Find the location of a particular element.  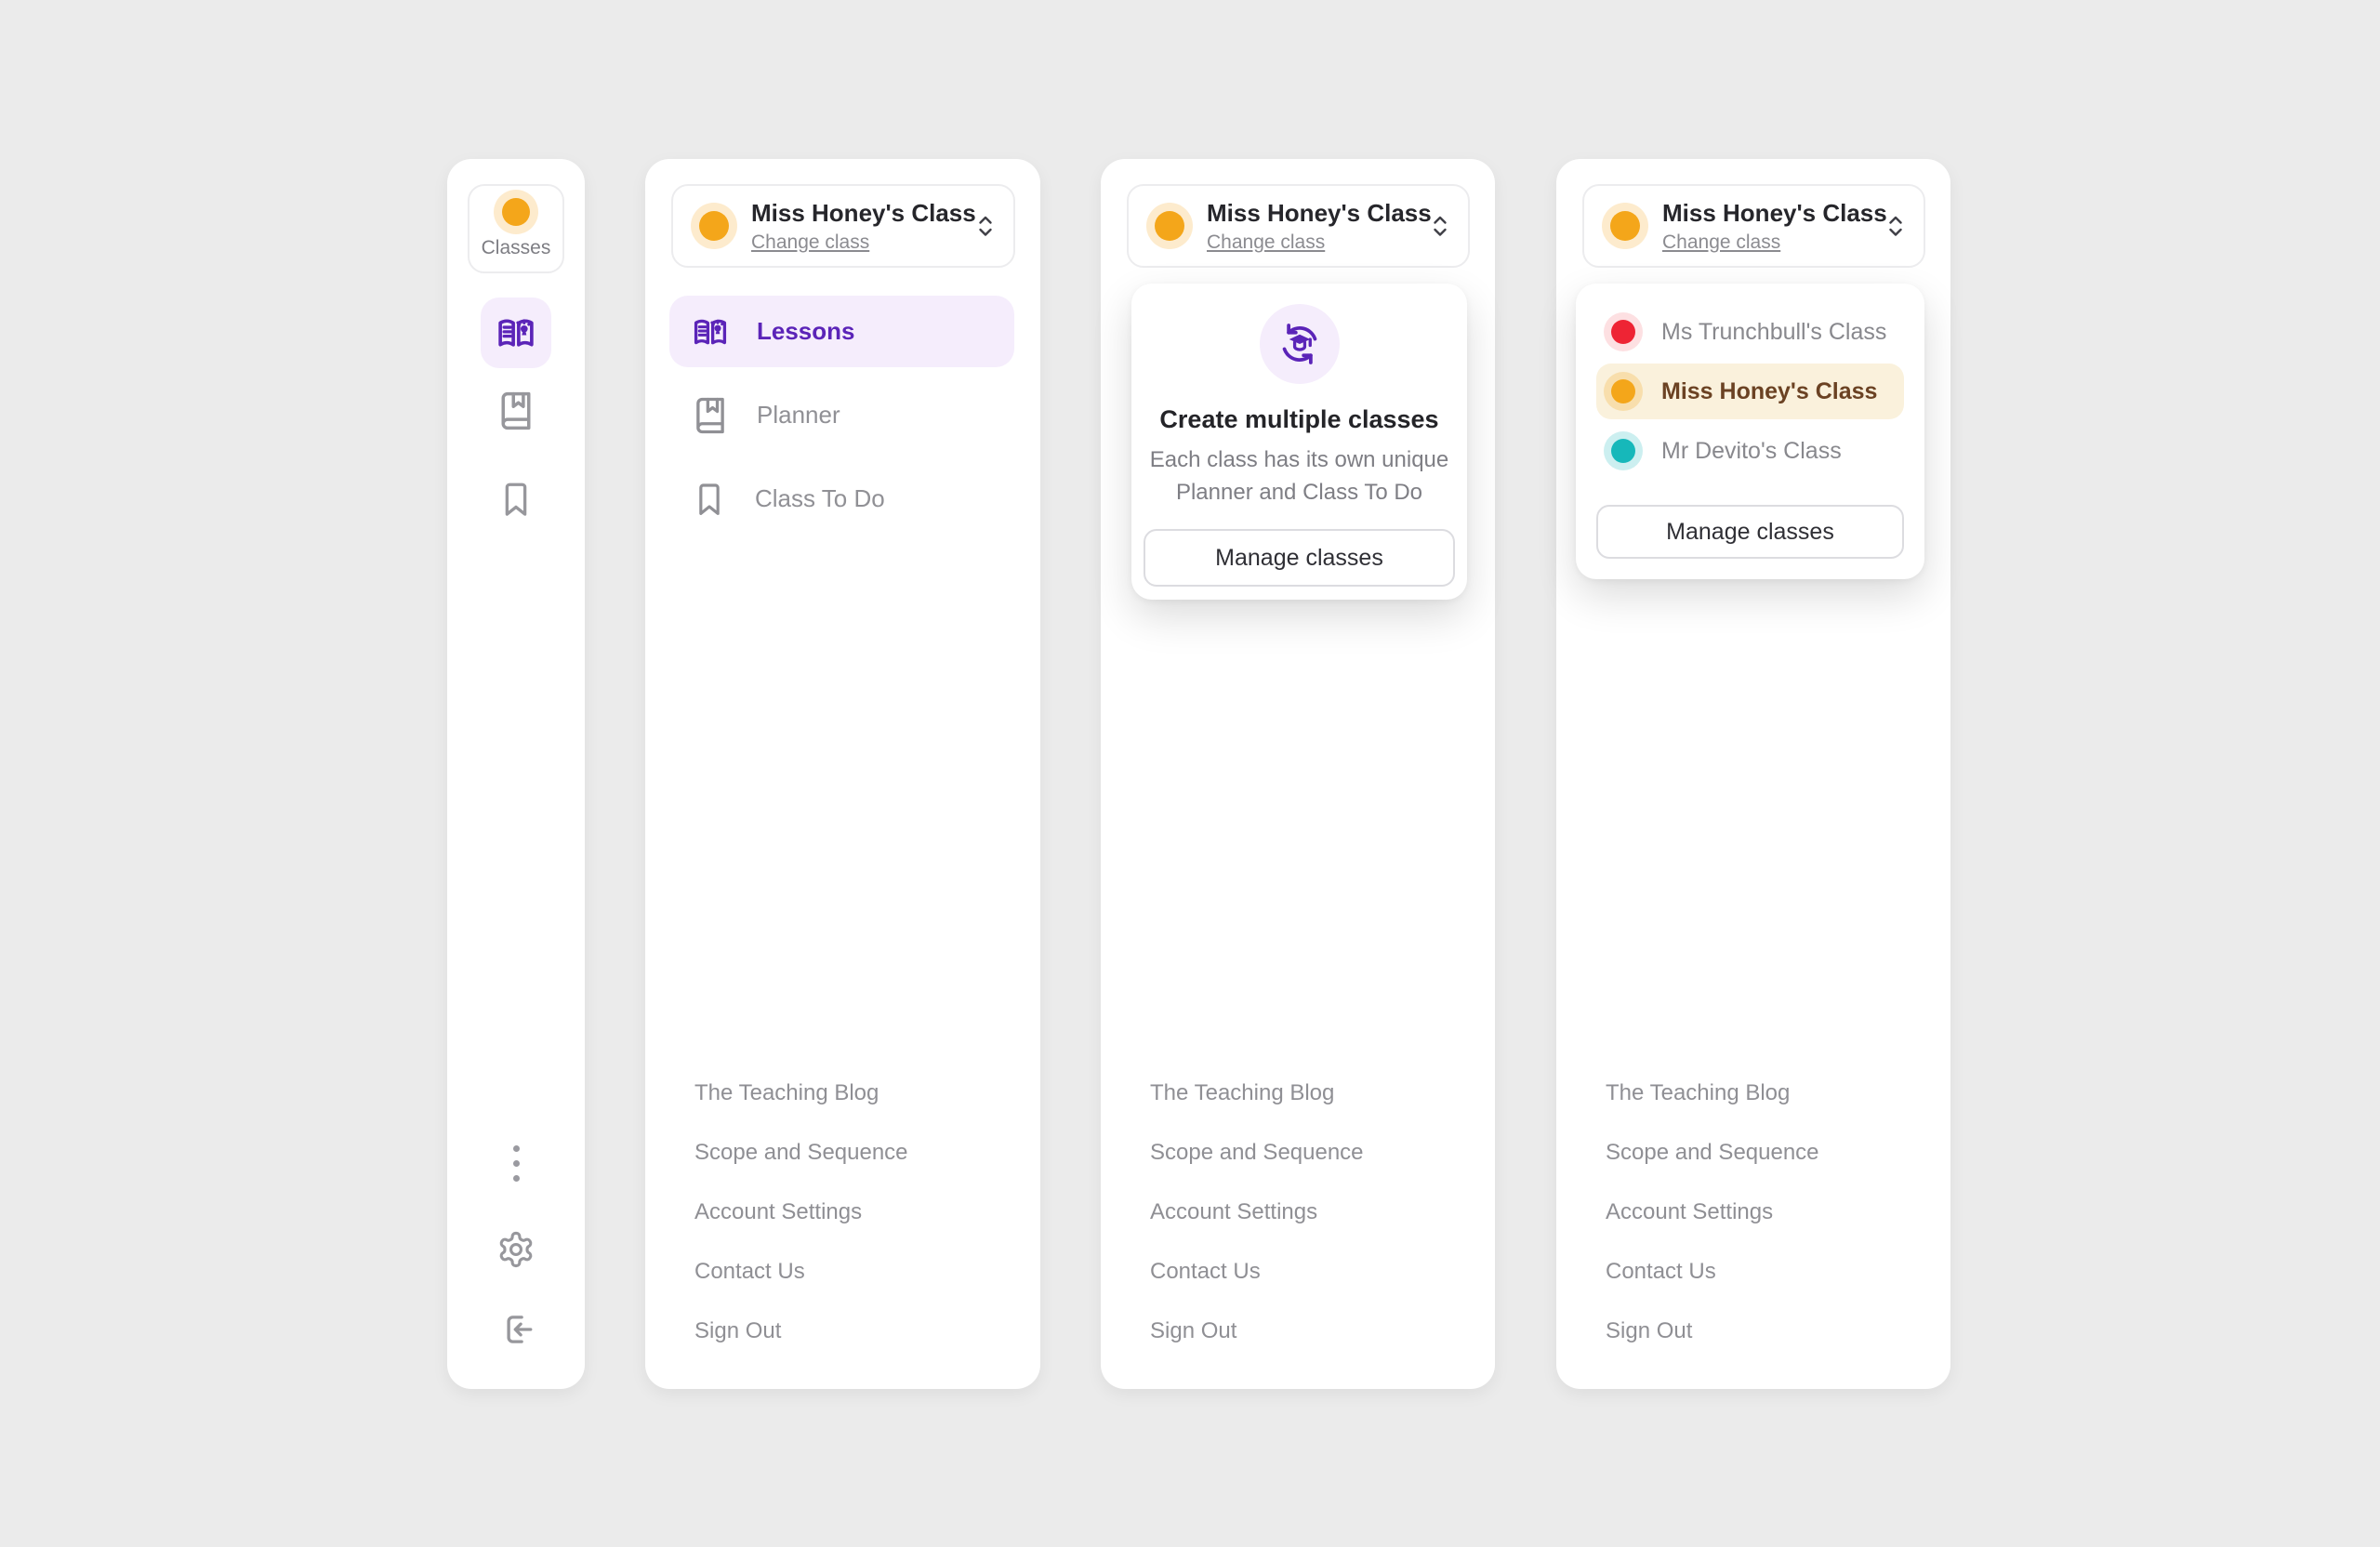

class-option-honey-selected: Miss Honey's Class is located at coordinates (1750, 391).